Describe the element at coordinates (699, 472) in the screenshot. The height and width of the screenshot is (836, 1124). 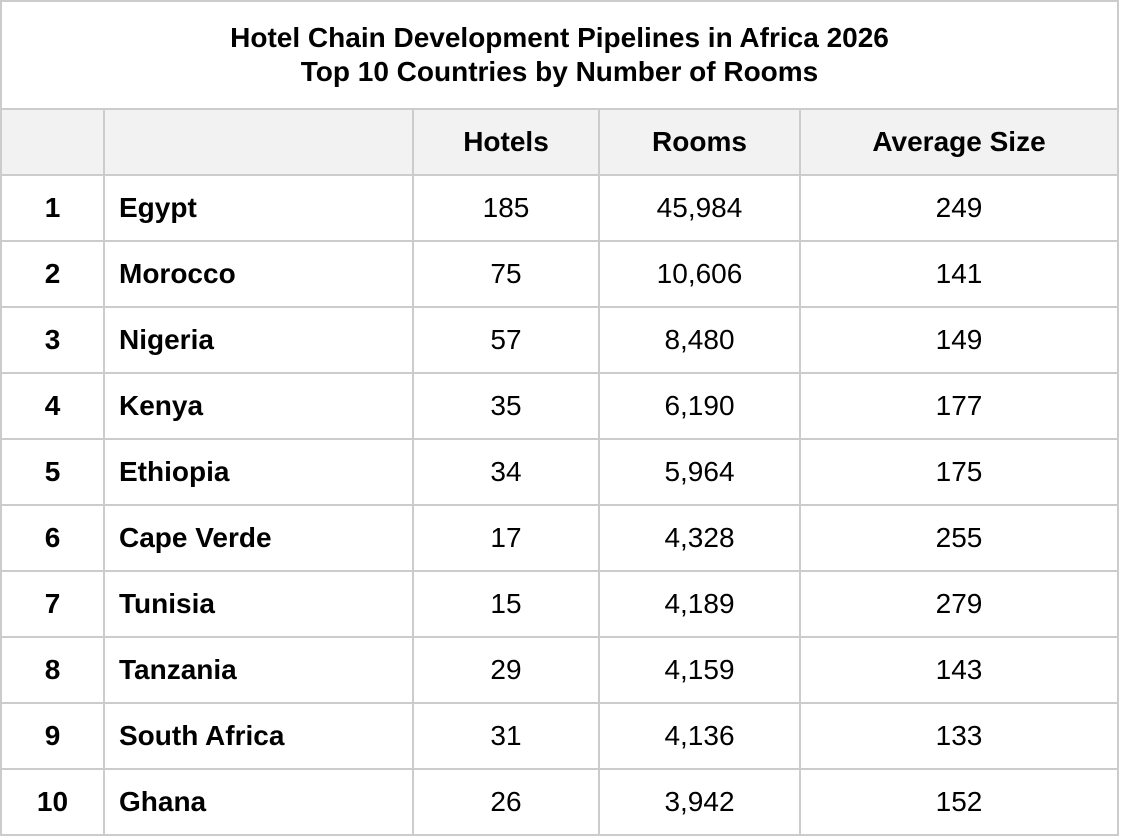
I see `row-rooms: 5,964` at that location.